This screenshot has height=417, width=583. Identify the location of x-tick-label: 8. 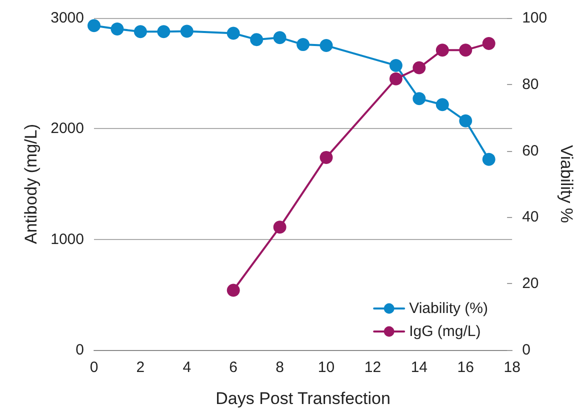
(280, 367).